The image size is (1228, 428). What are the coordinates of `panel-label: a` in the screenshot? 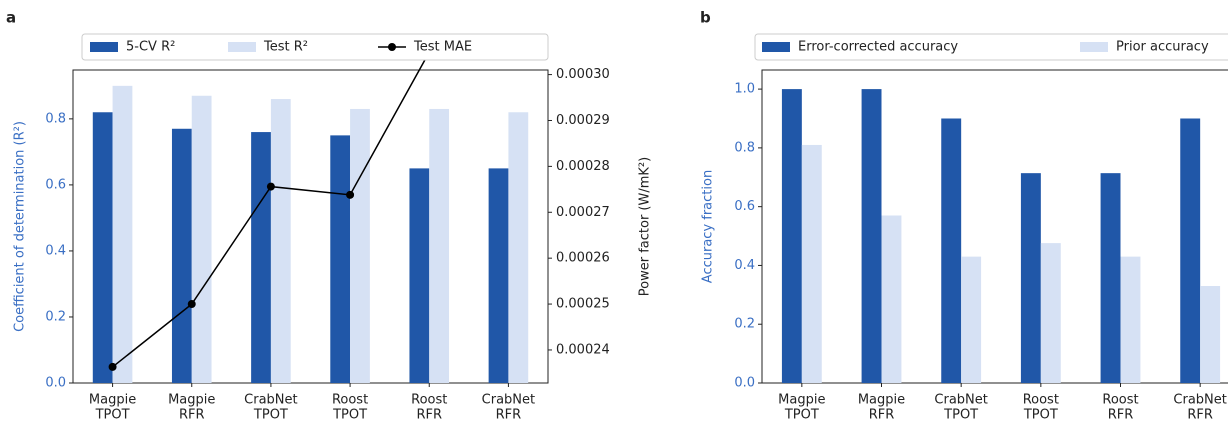 It's located at (11, 18).